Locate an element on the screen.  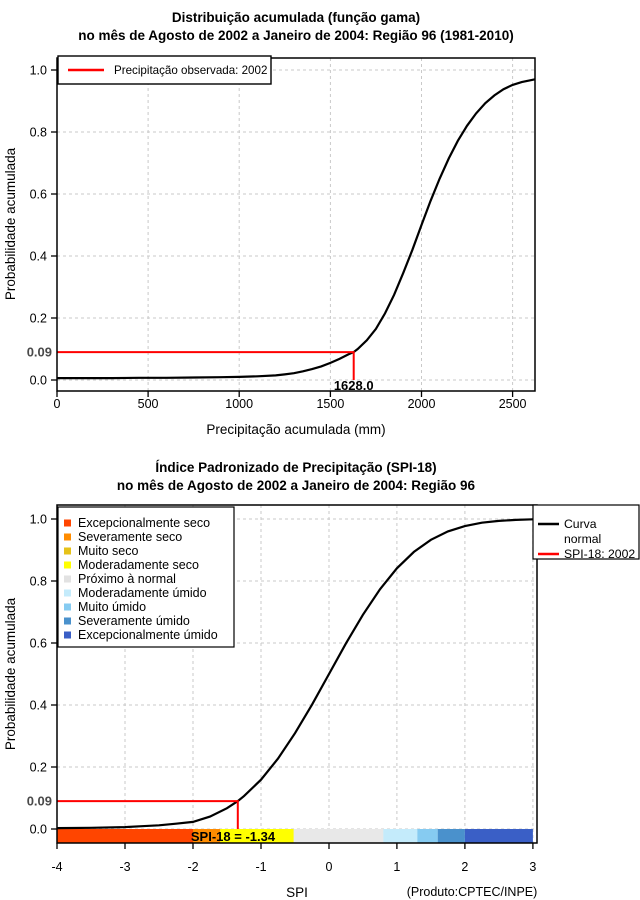
category-label: Severamente seco is located at coordinates (130, 537).